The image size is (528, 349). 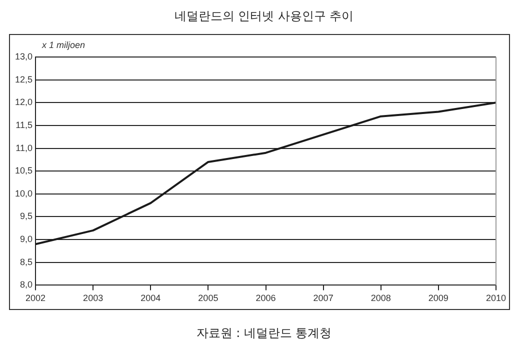 What do you see at coordinates (264, 16) in the screenshot?
I see `chart-title: 네덜란드의 인터넷 사용인구 추이` at bounding box center [264, 16].